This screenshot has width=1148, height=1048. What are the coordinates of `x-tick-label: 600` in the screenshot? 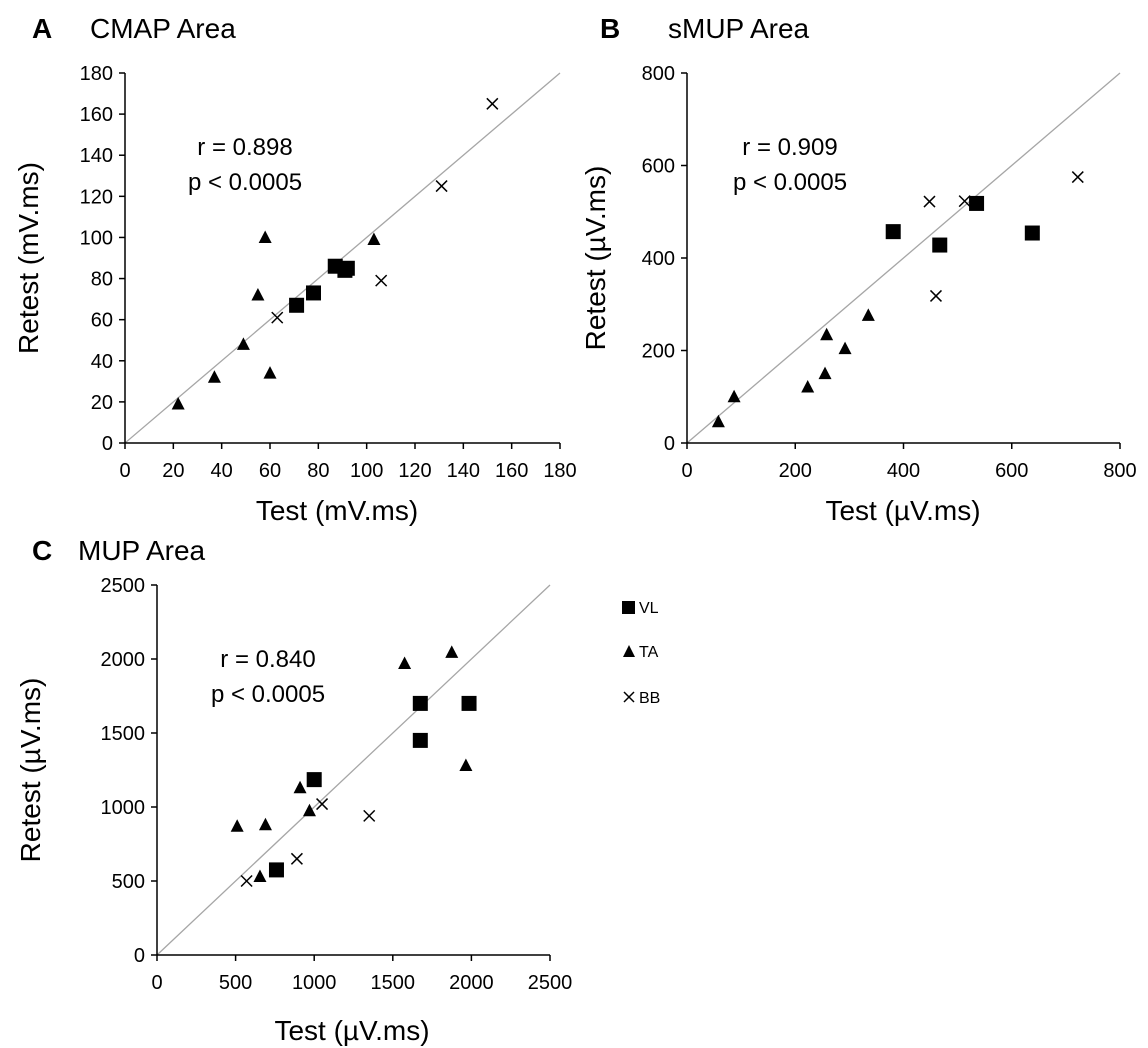 It's located at (1011, 471).